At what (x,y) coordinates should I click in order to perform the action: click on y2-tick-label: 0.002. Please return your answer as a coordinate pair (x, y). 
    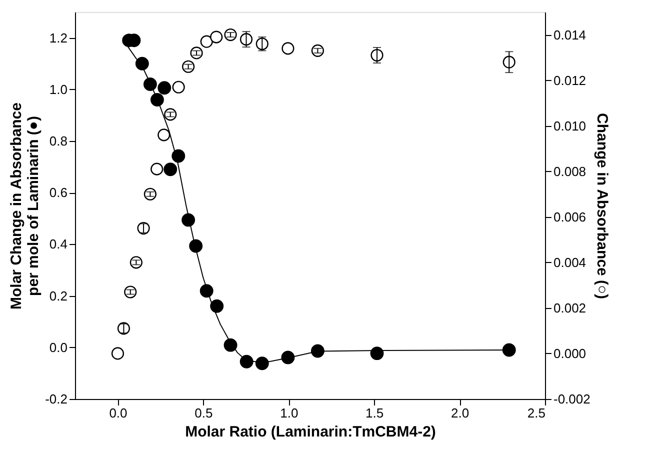
    Looking at the image, I should click on (570, 308).